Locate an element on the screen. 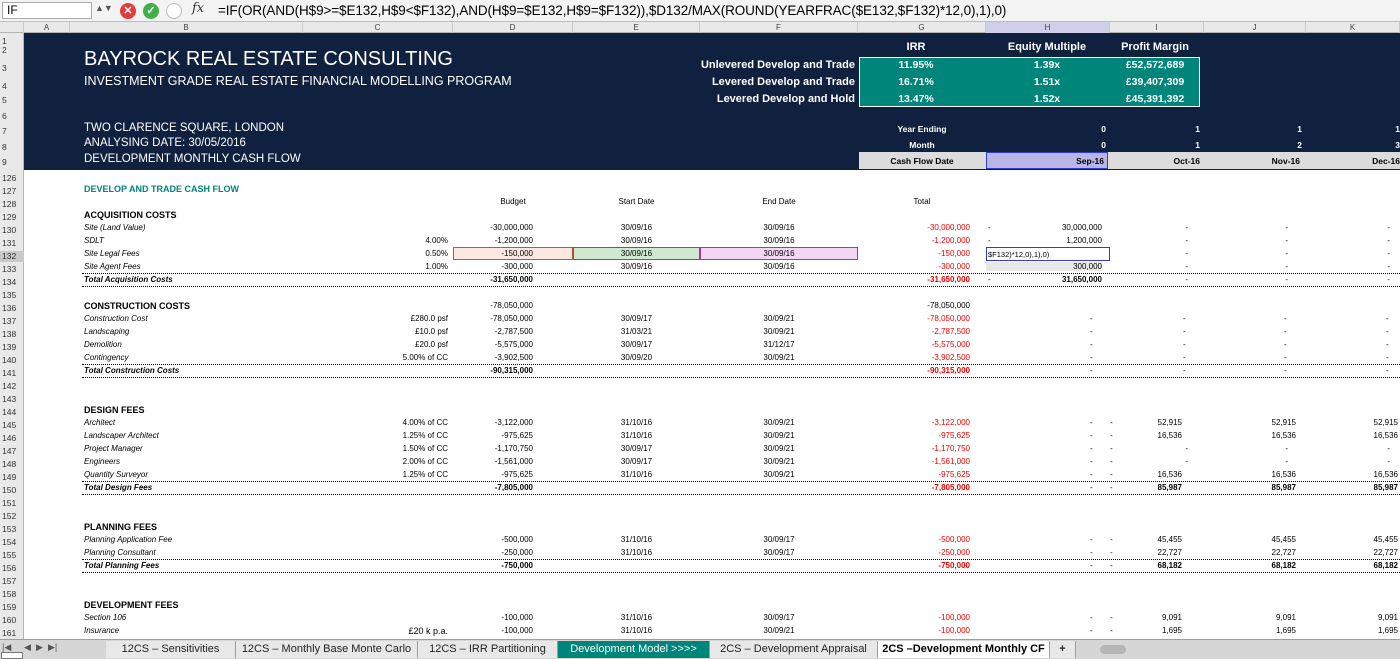 The height and width of the screenshot is (659, 1400). tab-sensitivities: 12CS – Sensitivities is located at coordinates (171, 649).